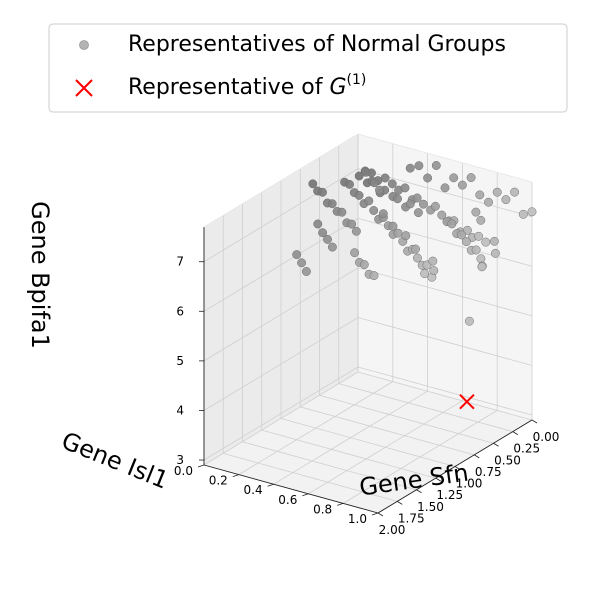  What do you see at coordinates (180, 410) in the screenshot?
I see `z-tick-label: 4` at bounding box center [180, 410].